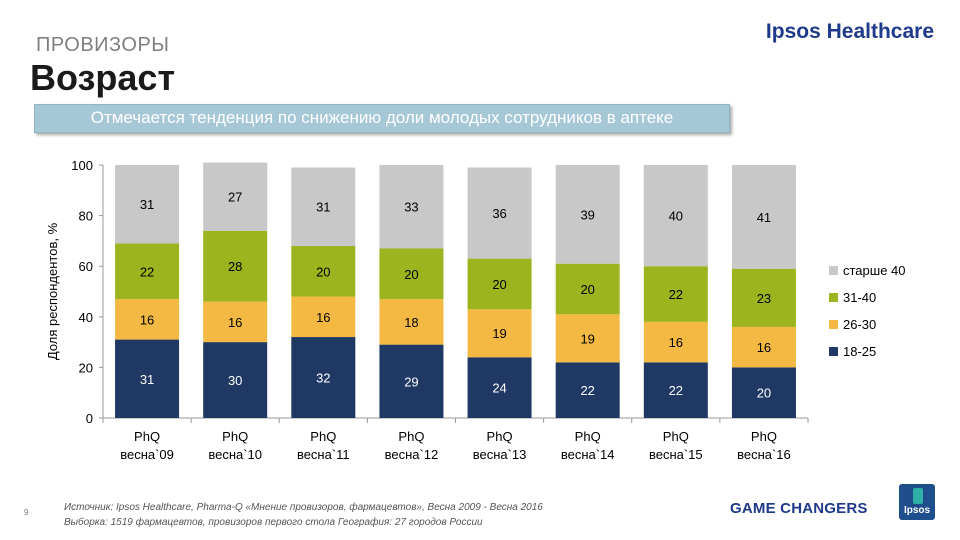 The height and width of the screenshot is (540, 960). Describe the element at coordinates (917, 510) in the screenshot. I see `logo-text: Ipsos` at that location.